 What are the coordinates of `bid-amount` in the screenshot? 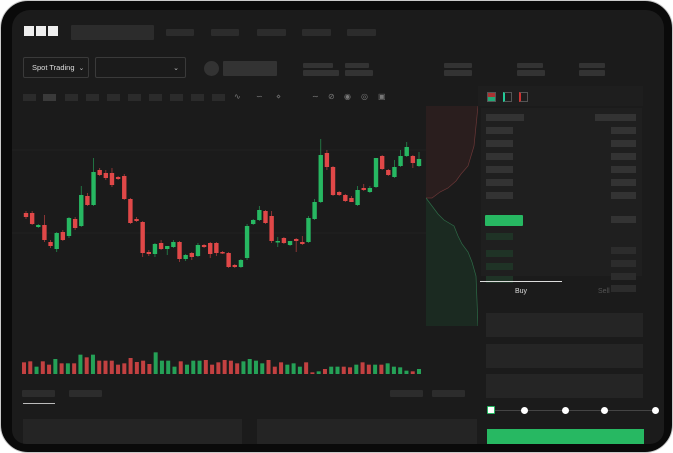 It's located at (623, 276).